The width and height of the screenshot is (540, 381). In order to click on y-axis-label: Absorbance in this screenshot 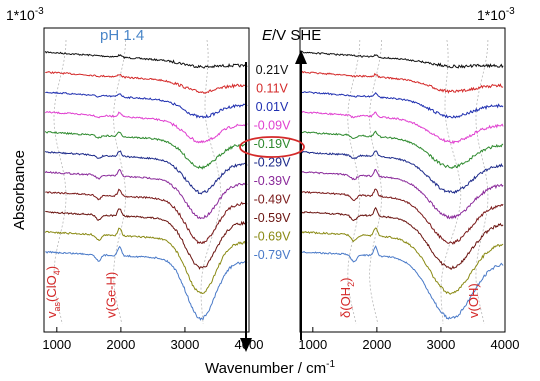, I will do `click(19, 190)`.